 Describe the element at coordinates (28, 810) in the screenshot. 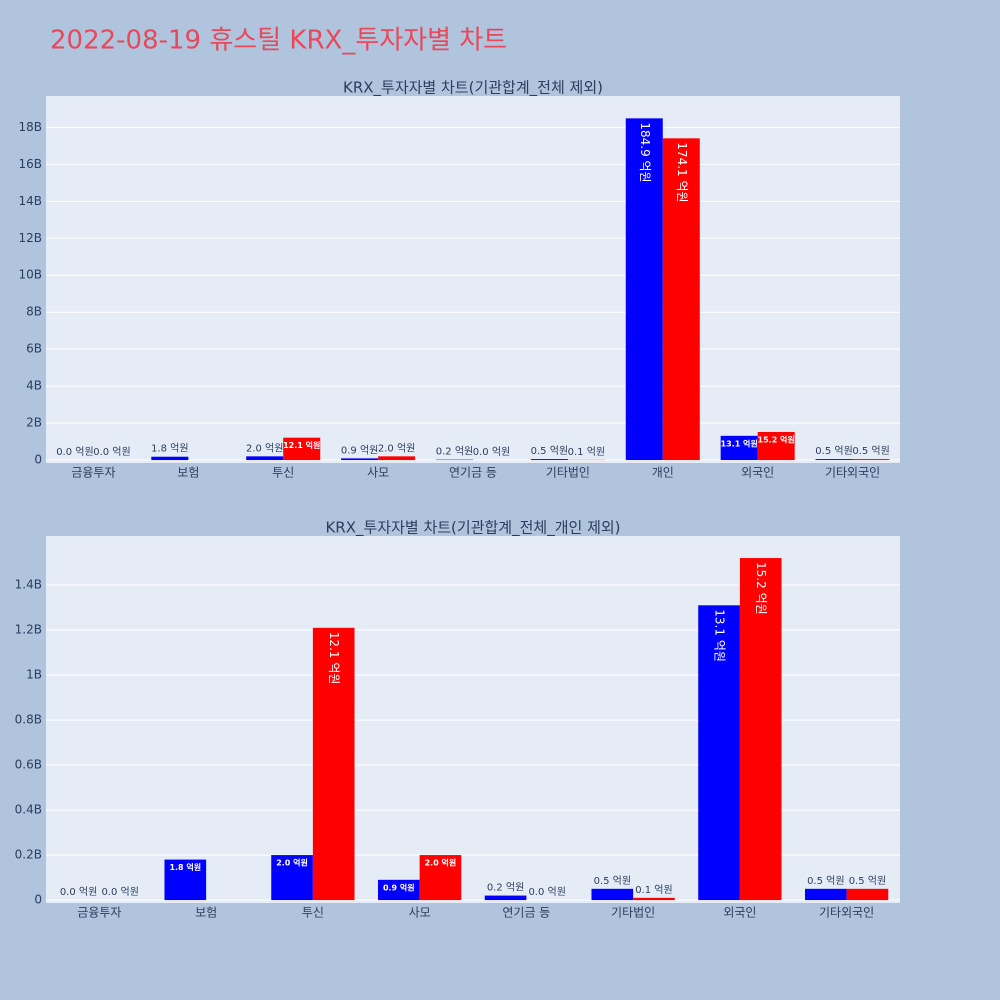

I see `y-tick-label: 0.4B` at that location.